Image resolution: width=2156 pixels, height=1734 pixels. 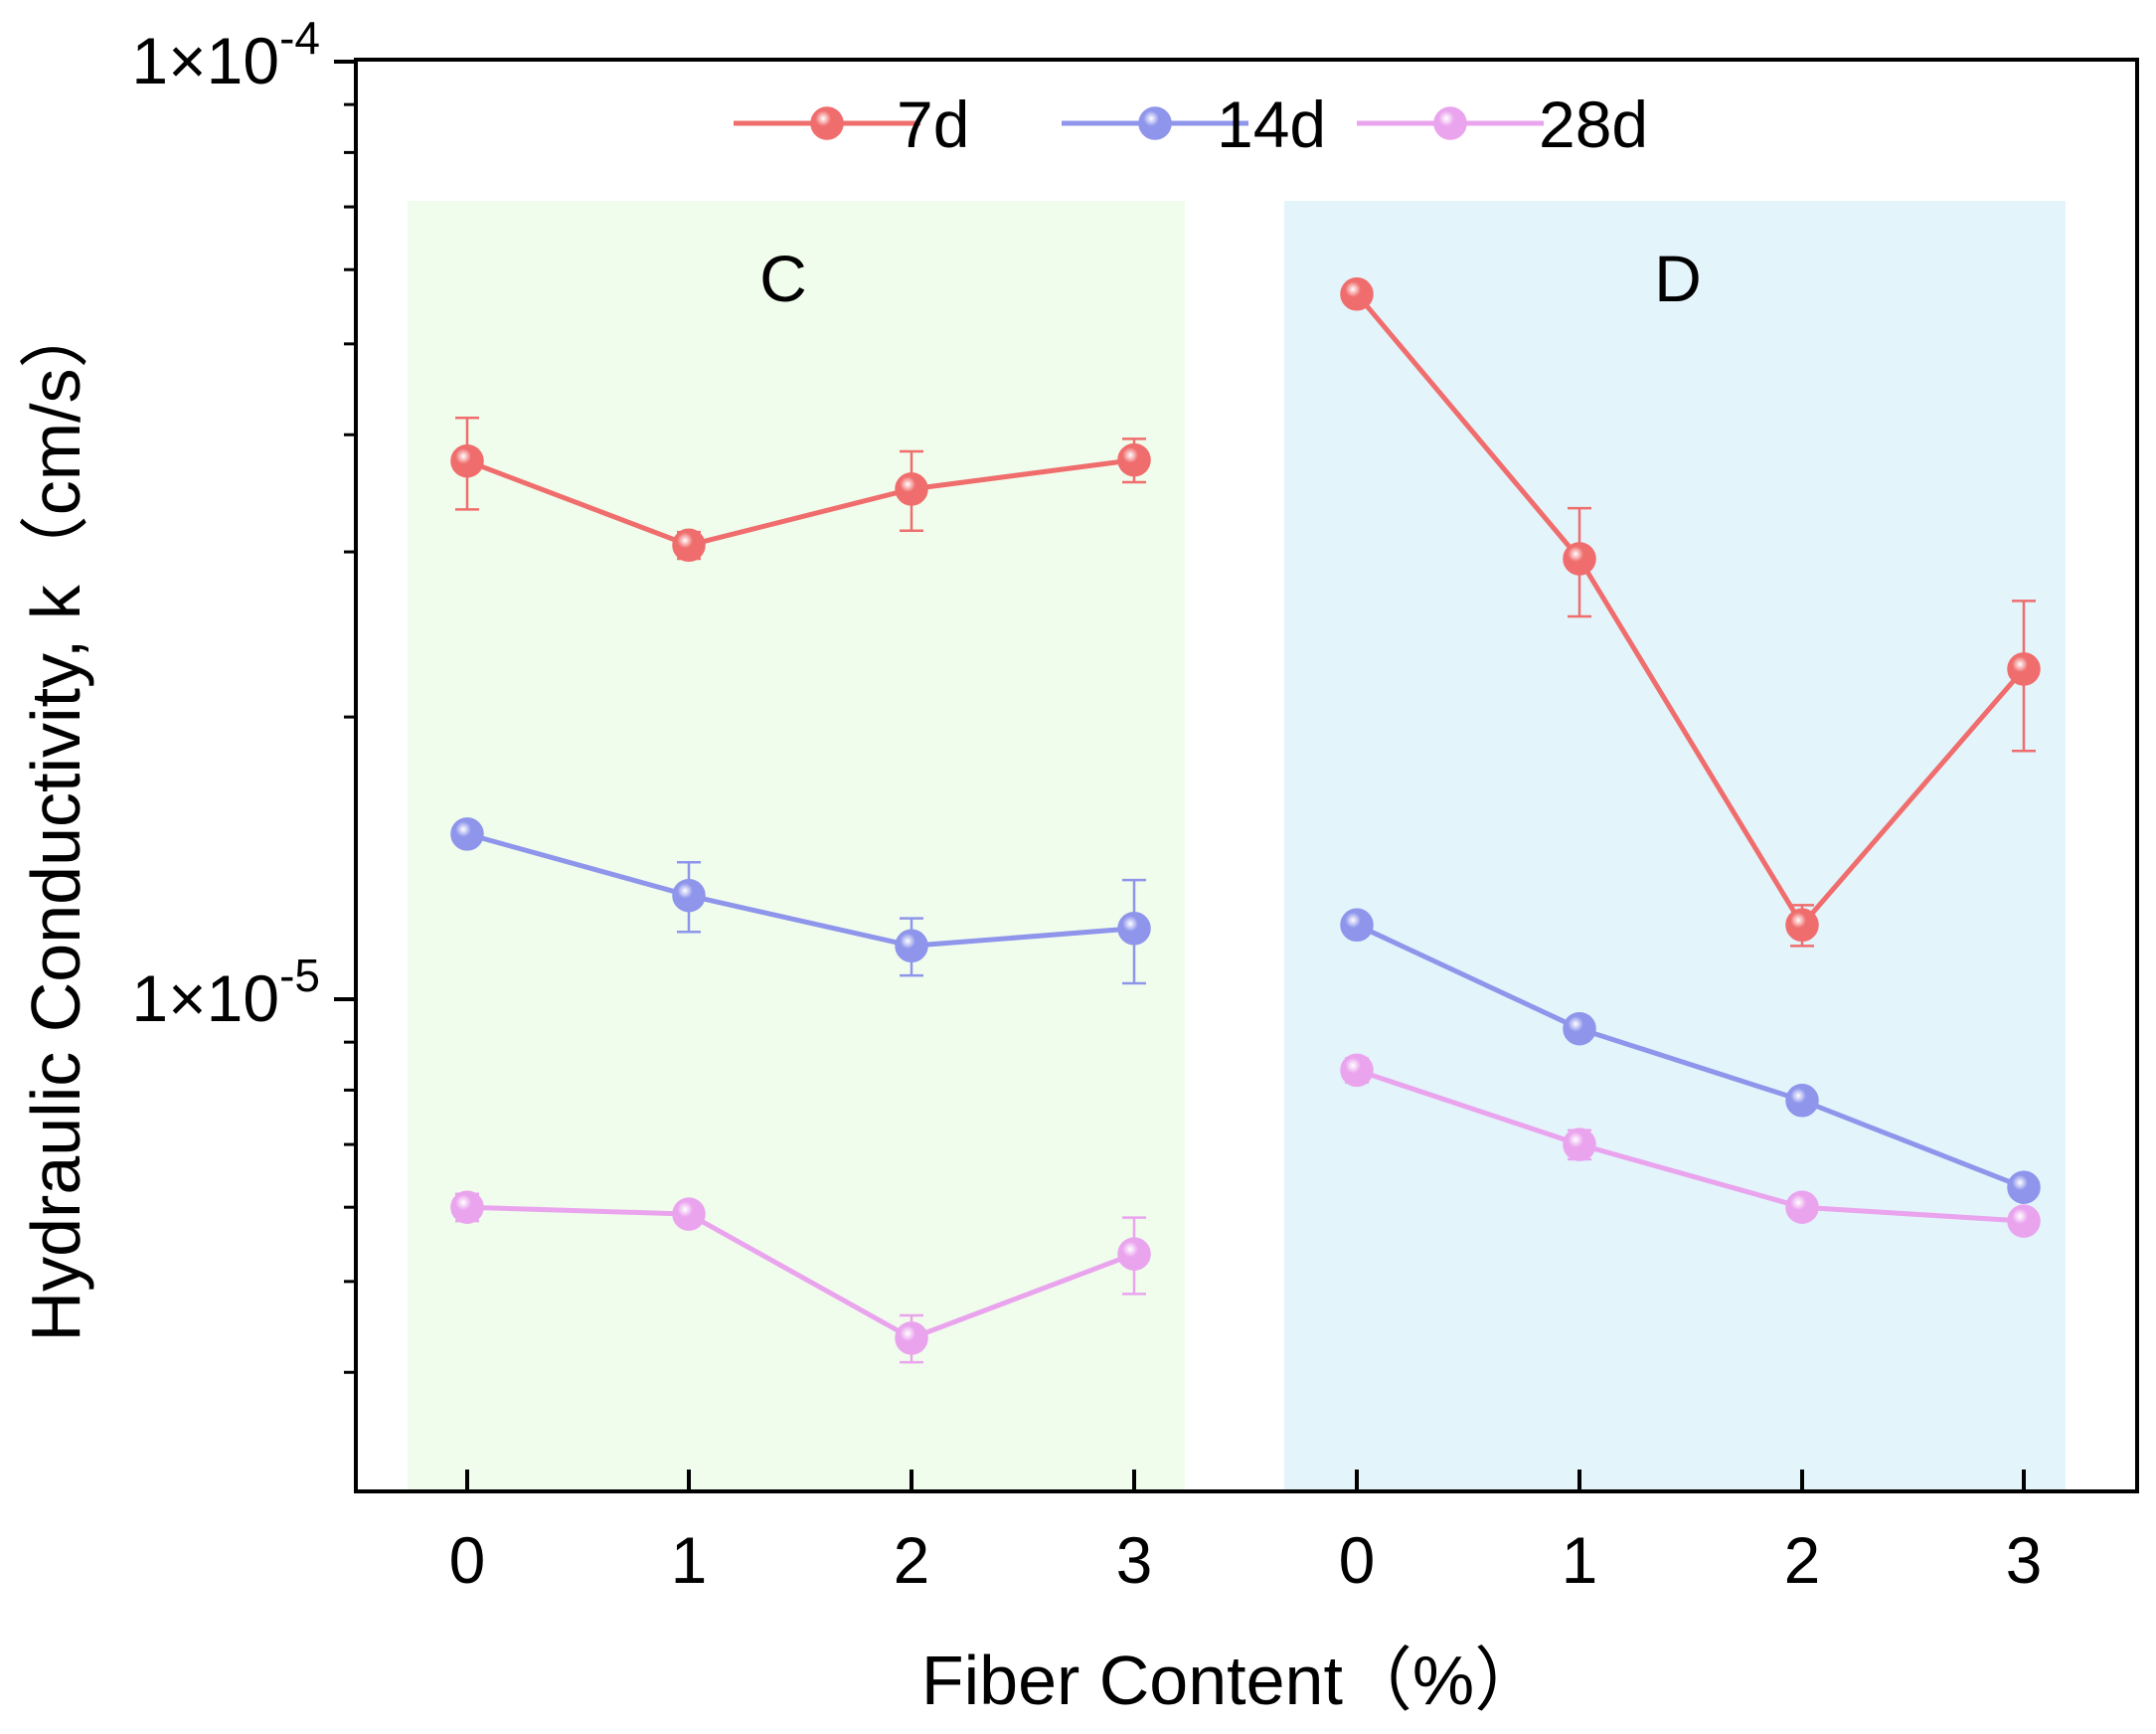 What do you see at coordinates (1450, 123) in the screenshot?
I see `legend-marker-28d` at bounding box center [1450, 123].